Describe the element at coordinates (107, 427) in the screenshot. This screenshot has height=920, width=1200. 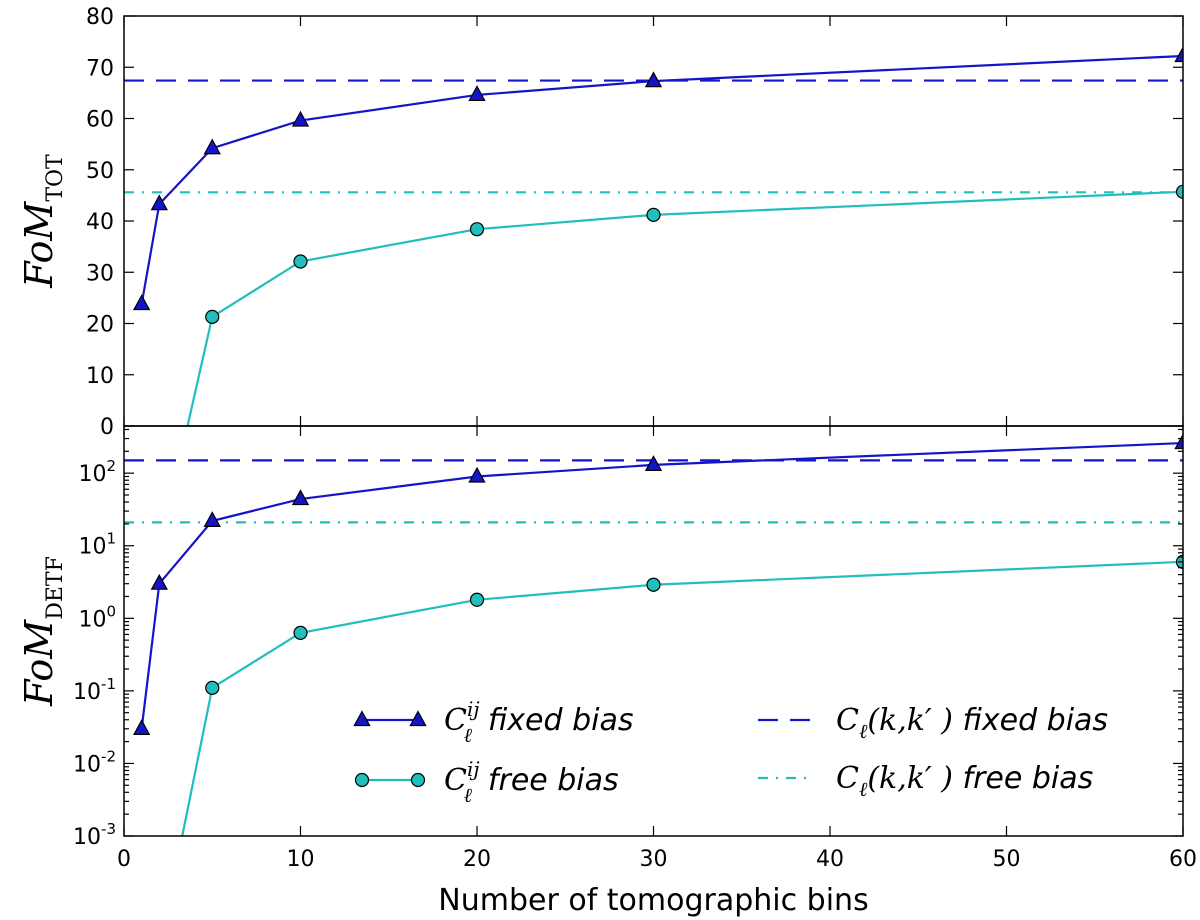
I see `y-tick-label: 0` at that location.